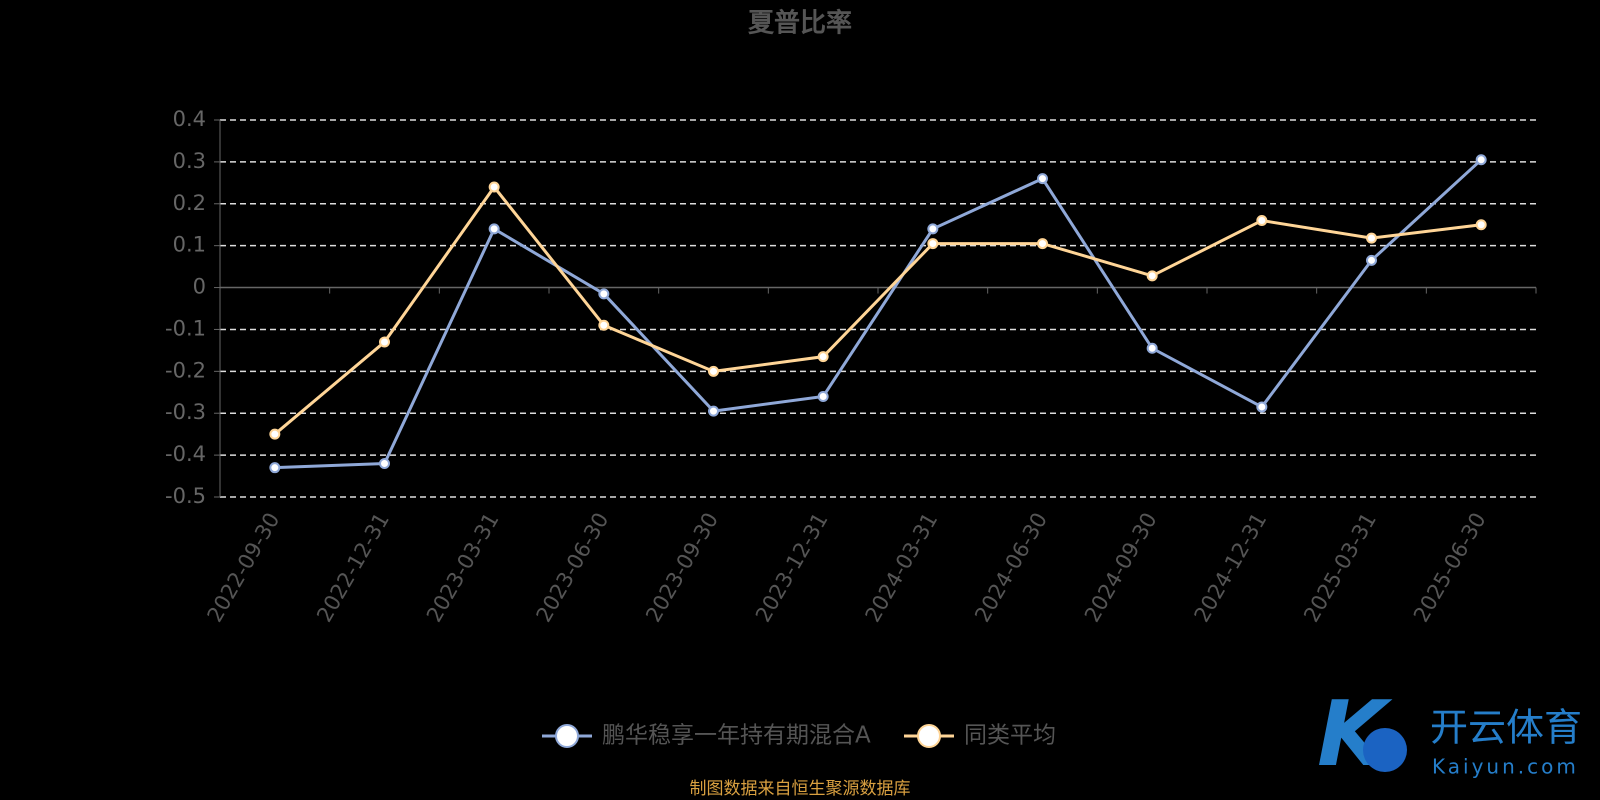  I want to click on x-tick-label: 2025-06-30, so click(1450, 568).